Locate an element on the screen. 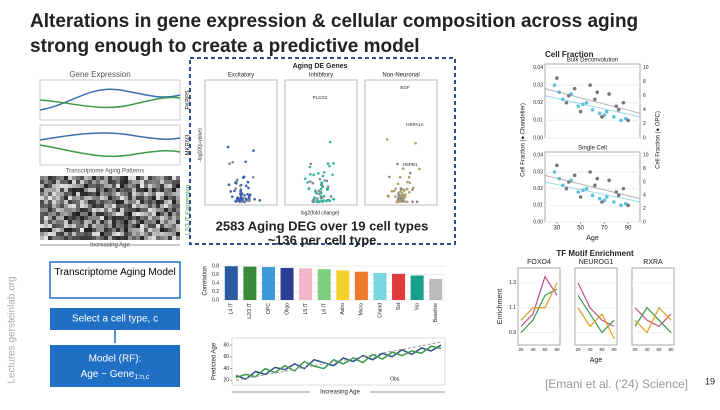 The image size is (720, 410). heatmap is located at coordinates (110, 208).